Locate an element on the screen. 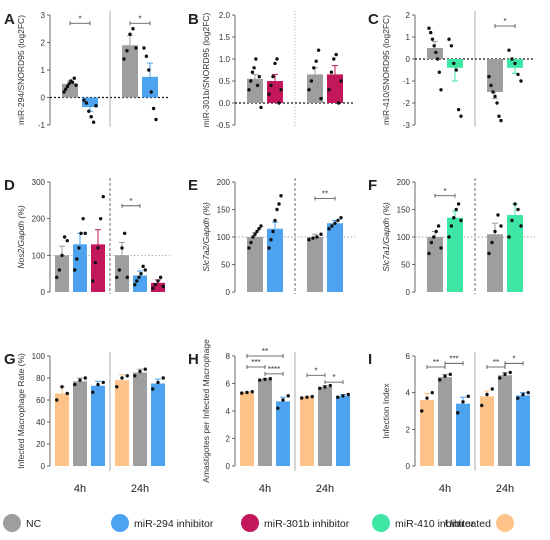  x-category-label: 24h is located at coordinates (140, 489).